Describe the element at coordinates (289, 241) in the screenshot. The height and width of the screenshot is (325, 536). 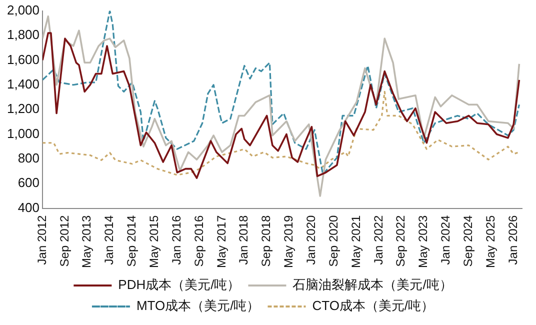
I see `x-tick-label: May 2019` at that location.